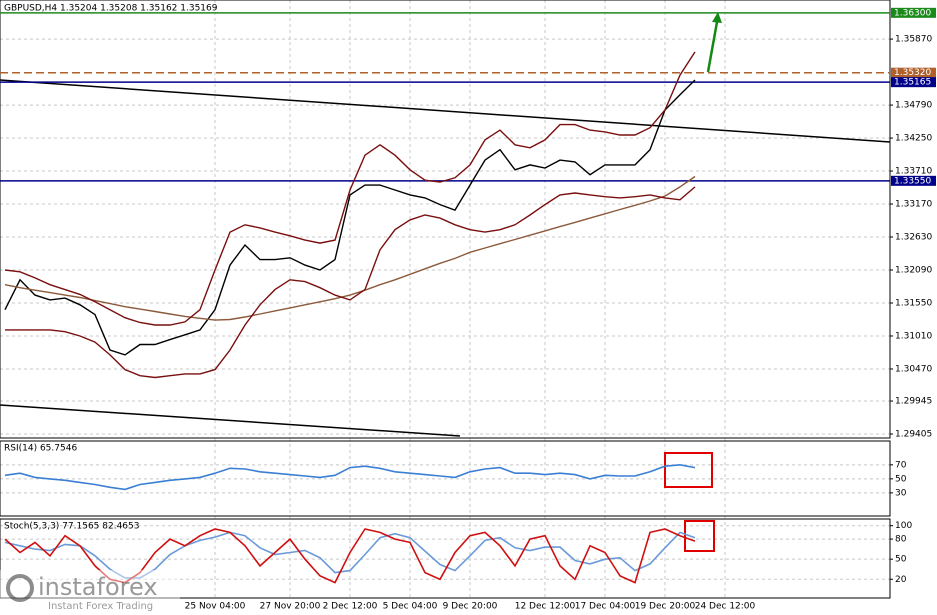  I want to click on y-tick-label: 1.34250, so click(913, 139).